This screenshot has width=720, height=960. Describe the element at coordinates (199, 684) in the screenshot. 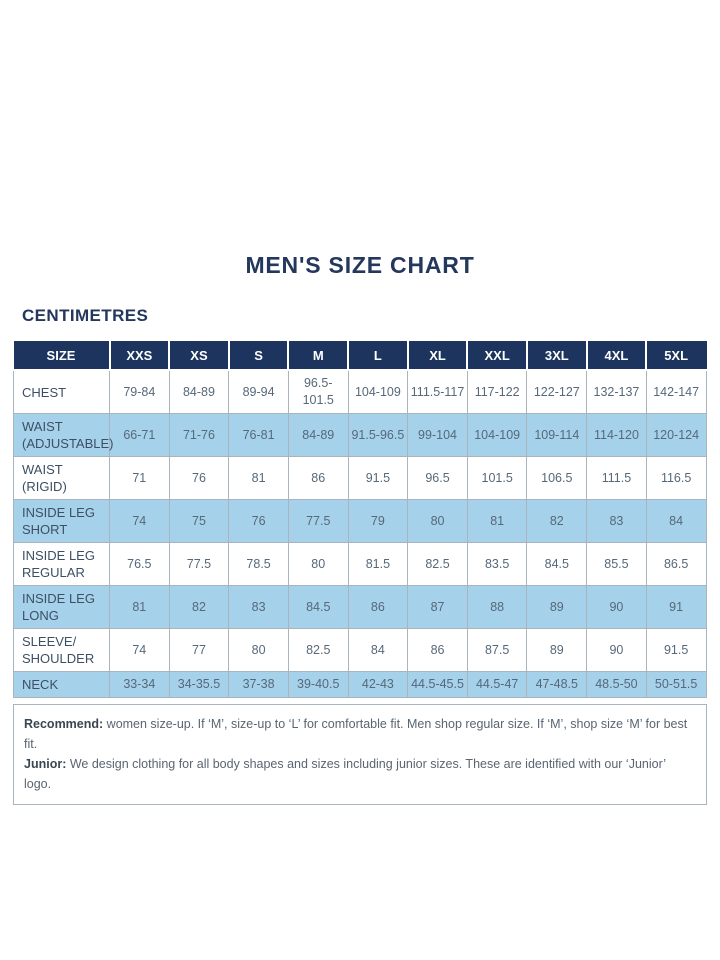

I see `size-cell: 34-35.5` at that location.